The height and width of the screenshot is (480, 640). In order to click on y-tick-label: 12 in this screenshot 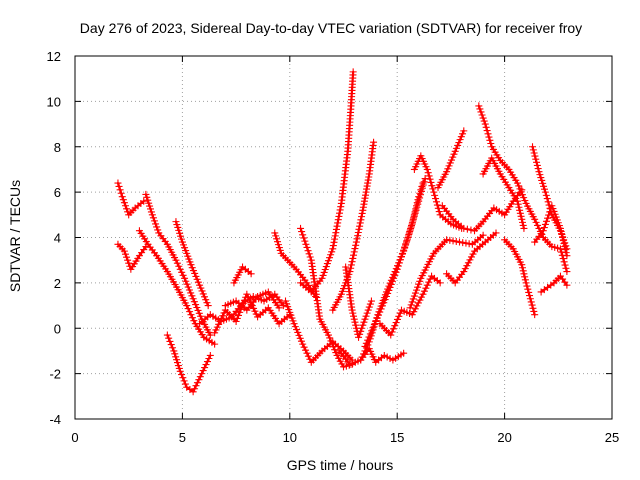, I will do `click(54, 56)`.